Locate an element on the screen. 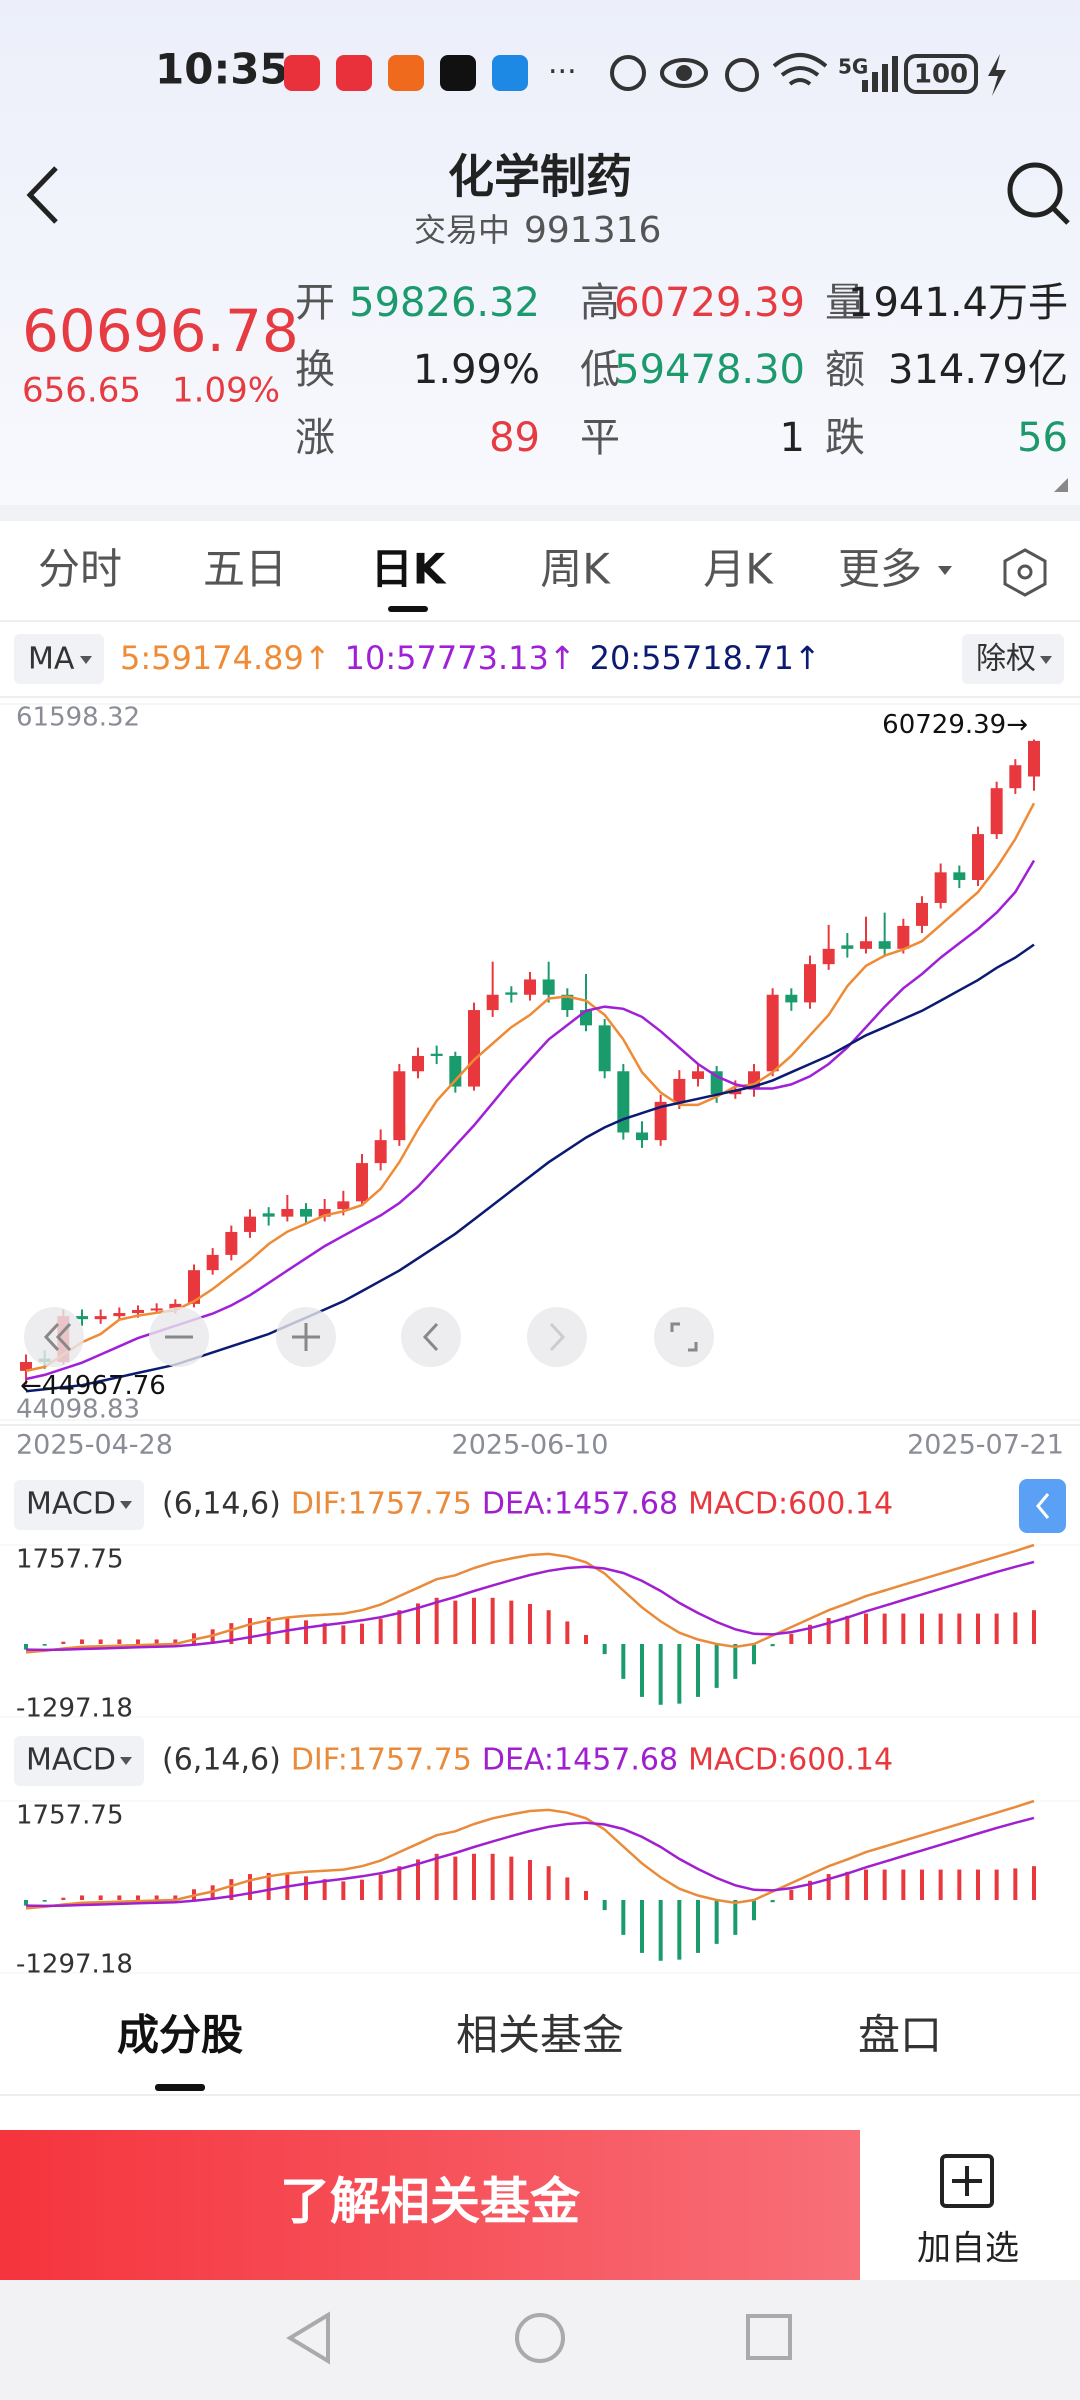 The image size is (1080, 2400). search-button is located at coordinates (1038, 193).